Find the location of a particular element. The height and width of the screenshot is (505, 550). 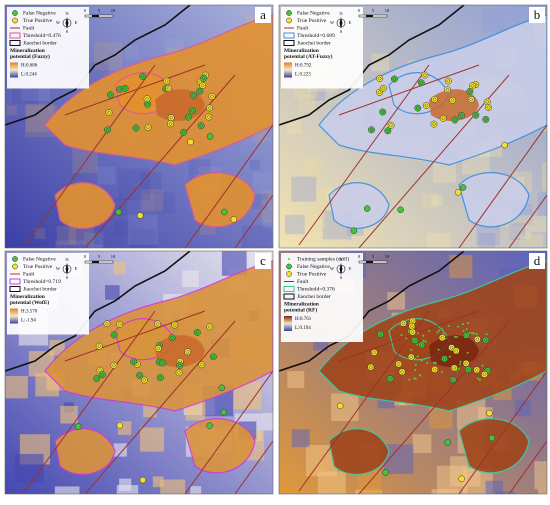

scale-label: 10 is located at coordinates (113, 10).